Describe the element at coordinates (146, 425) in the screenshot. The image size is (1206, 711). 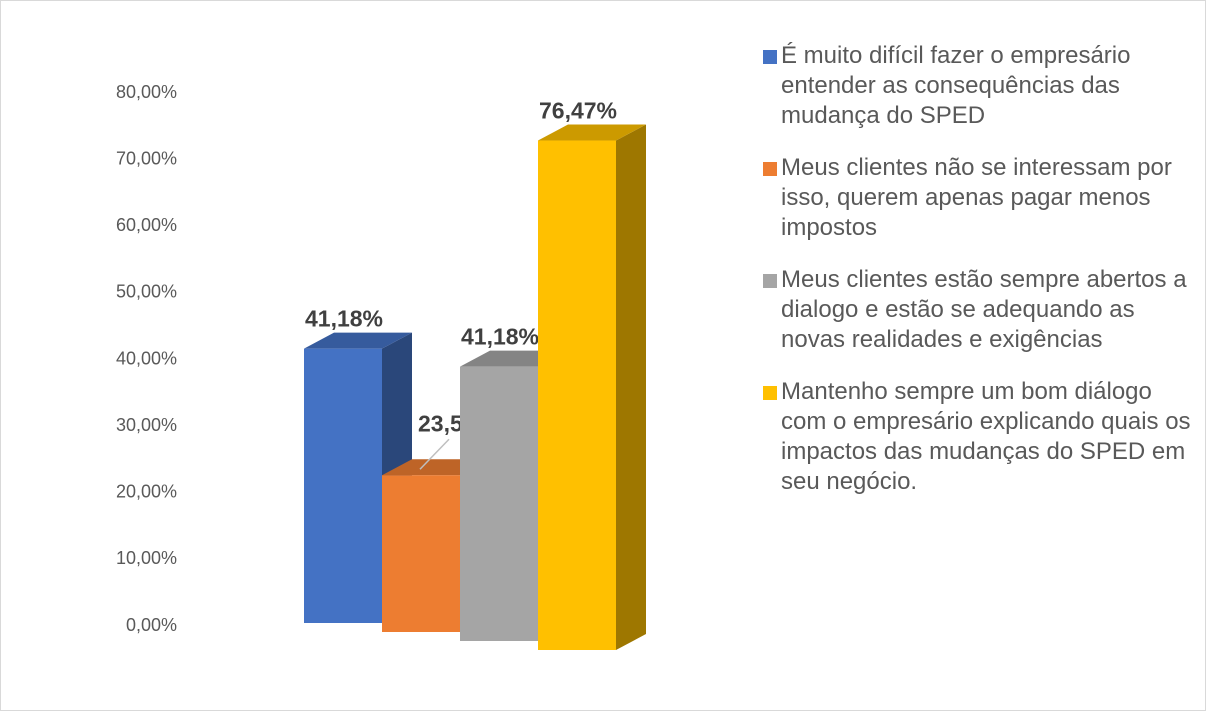
I see `y-tick-label: 30,00%` at that location.